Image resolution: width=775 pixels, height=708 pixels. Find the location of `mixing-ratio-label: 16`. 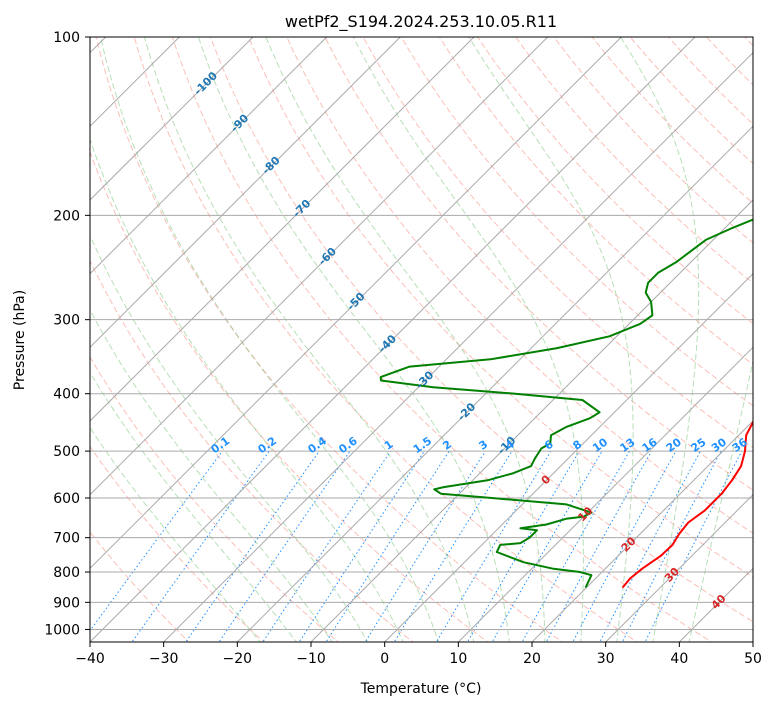

mixing-ratio-label: 16 is located at coordinates (650, 445).